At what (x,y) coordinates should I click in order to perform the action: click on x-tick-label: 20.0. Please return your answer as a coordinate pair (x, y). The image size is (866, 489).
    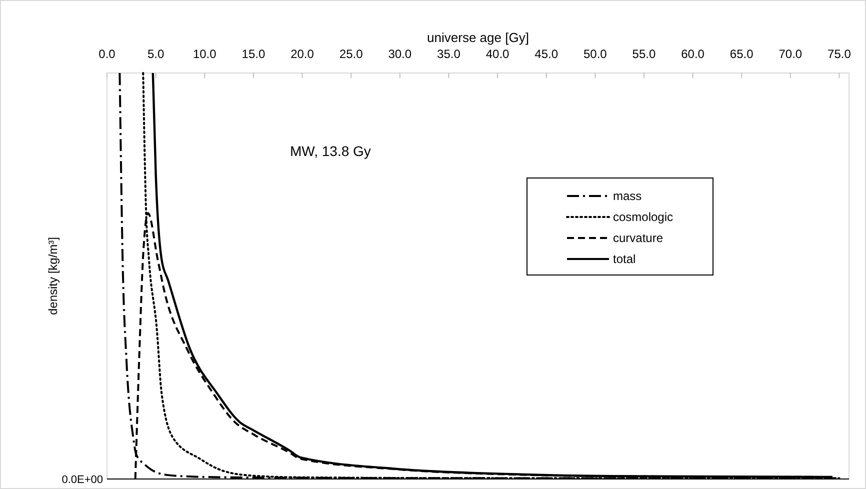
    Looking at the image, I should click on (302, 54).